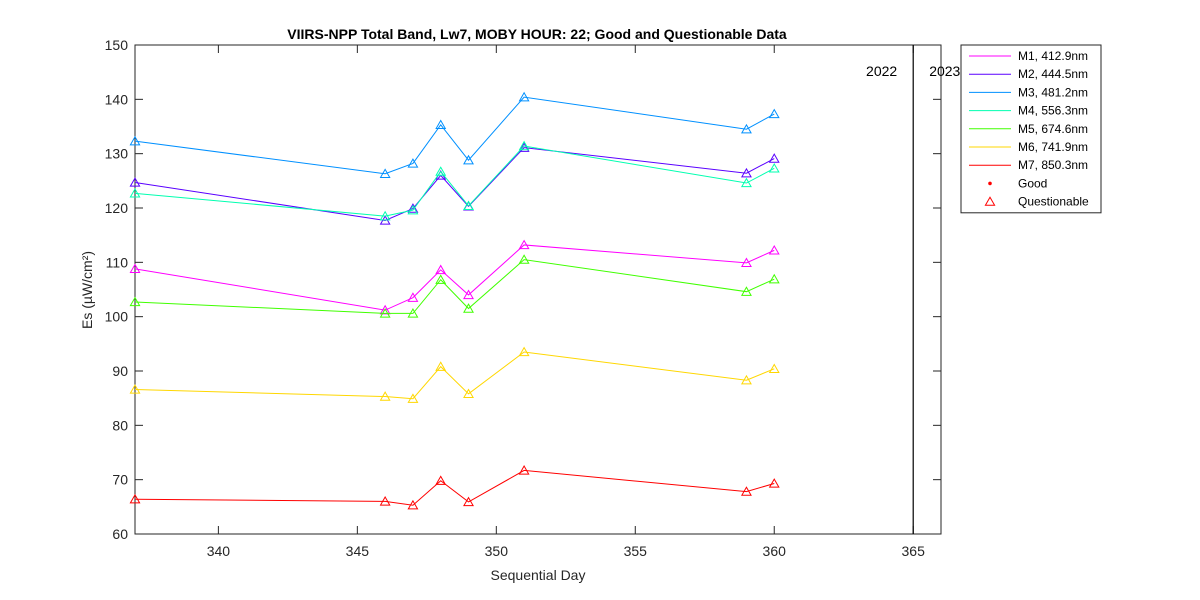  I want to click on x-tick-label: 365, so click(914, 551).